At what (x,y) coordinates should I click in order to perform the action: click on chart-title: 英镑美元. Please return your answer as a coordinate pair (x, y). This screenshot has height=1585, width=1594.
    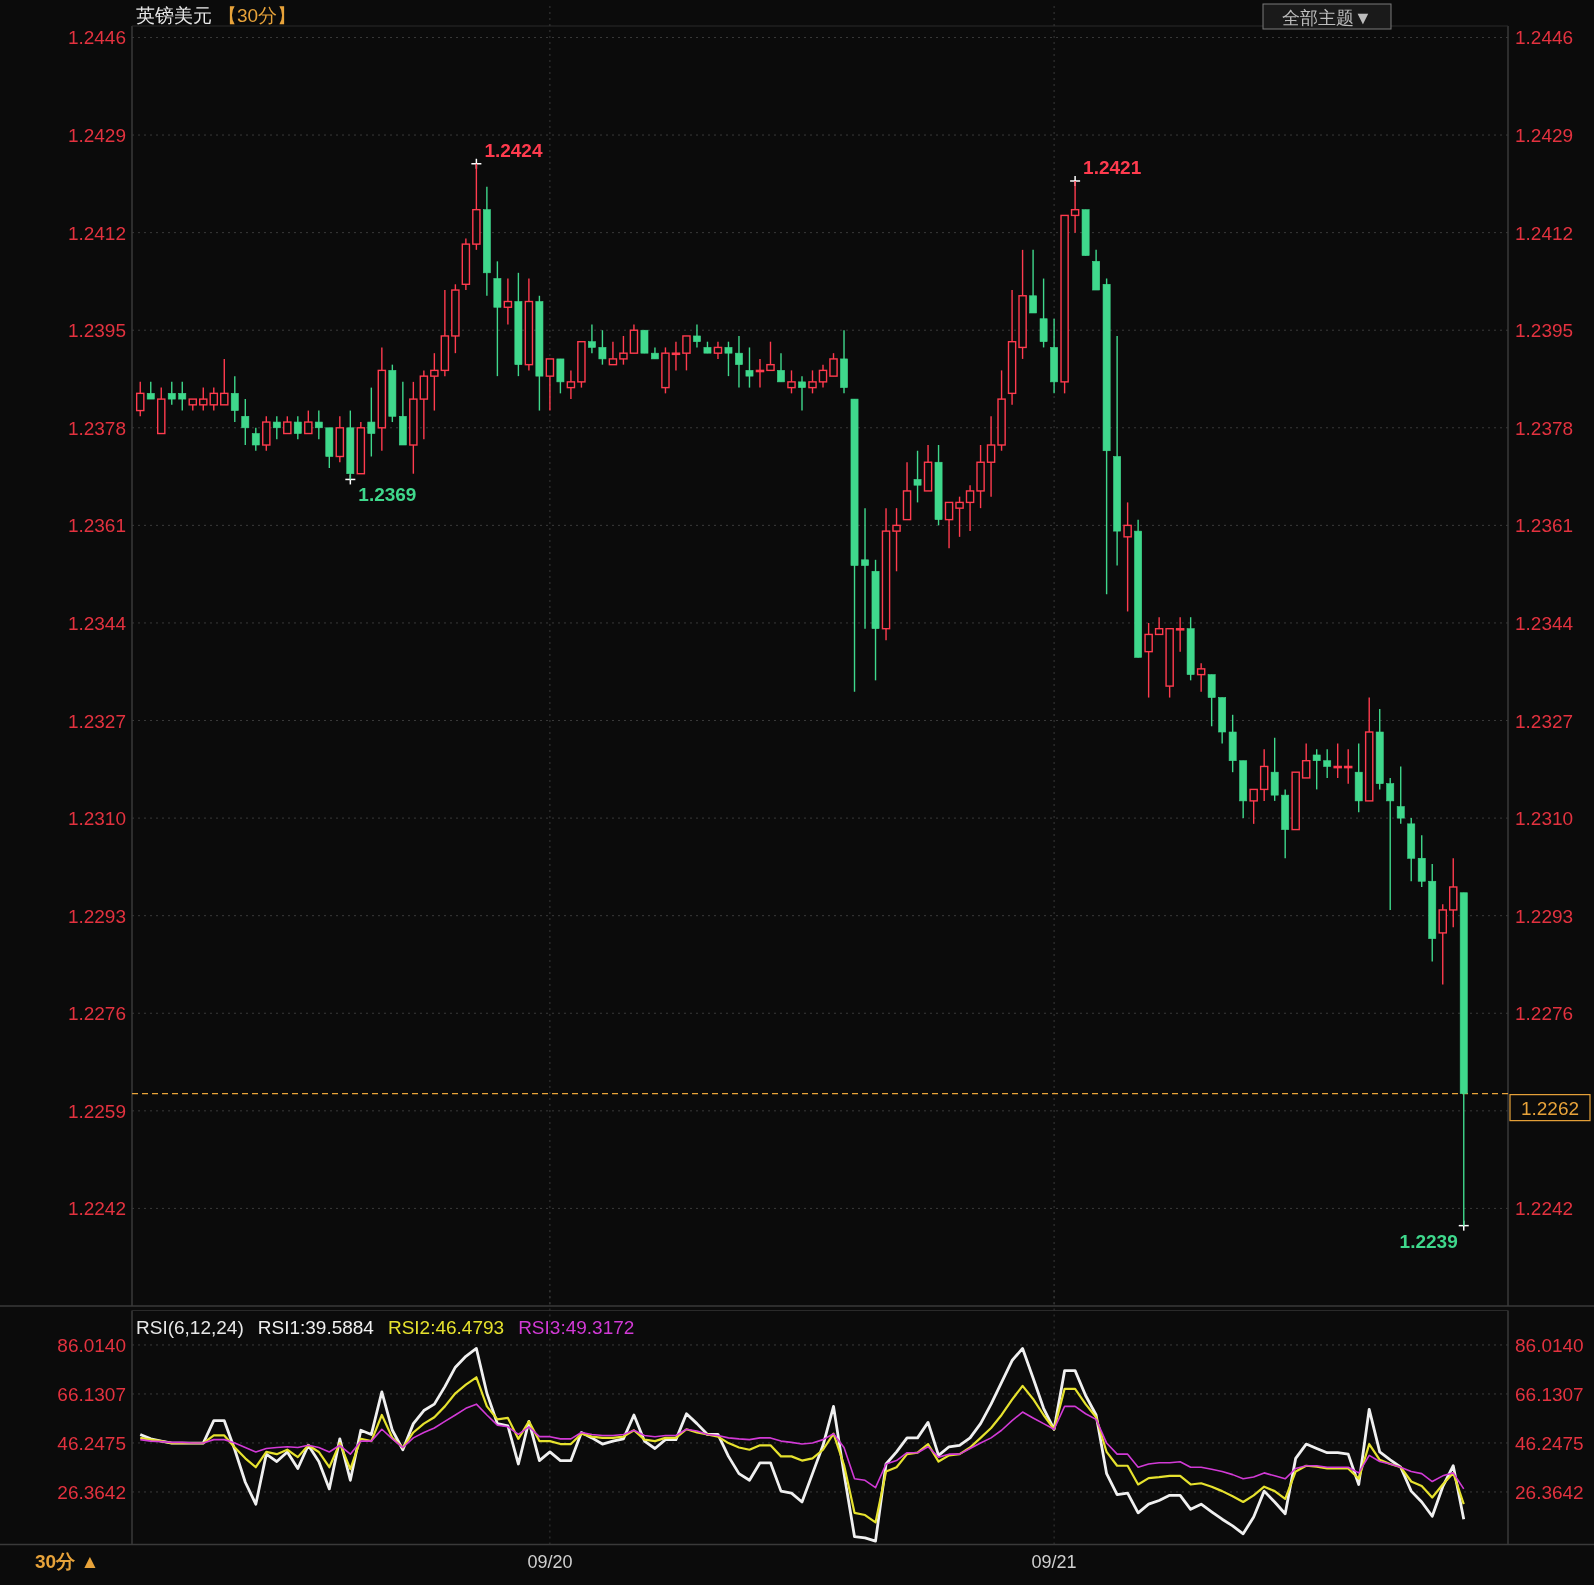
    Looking at the image, I should click on (174, 15).